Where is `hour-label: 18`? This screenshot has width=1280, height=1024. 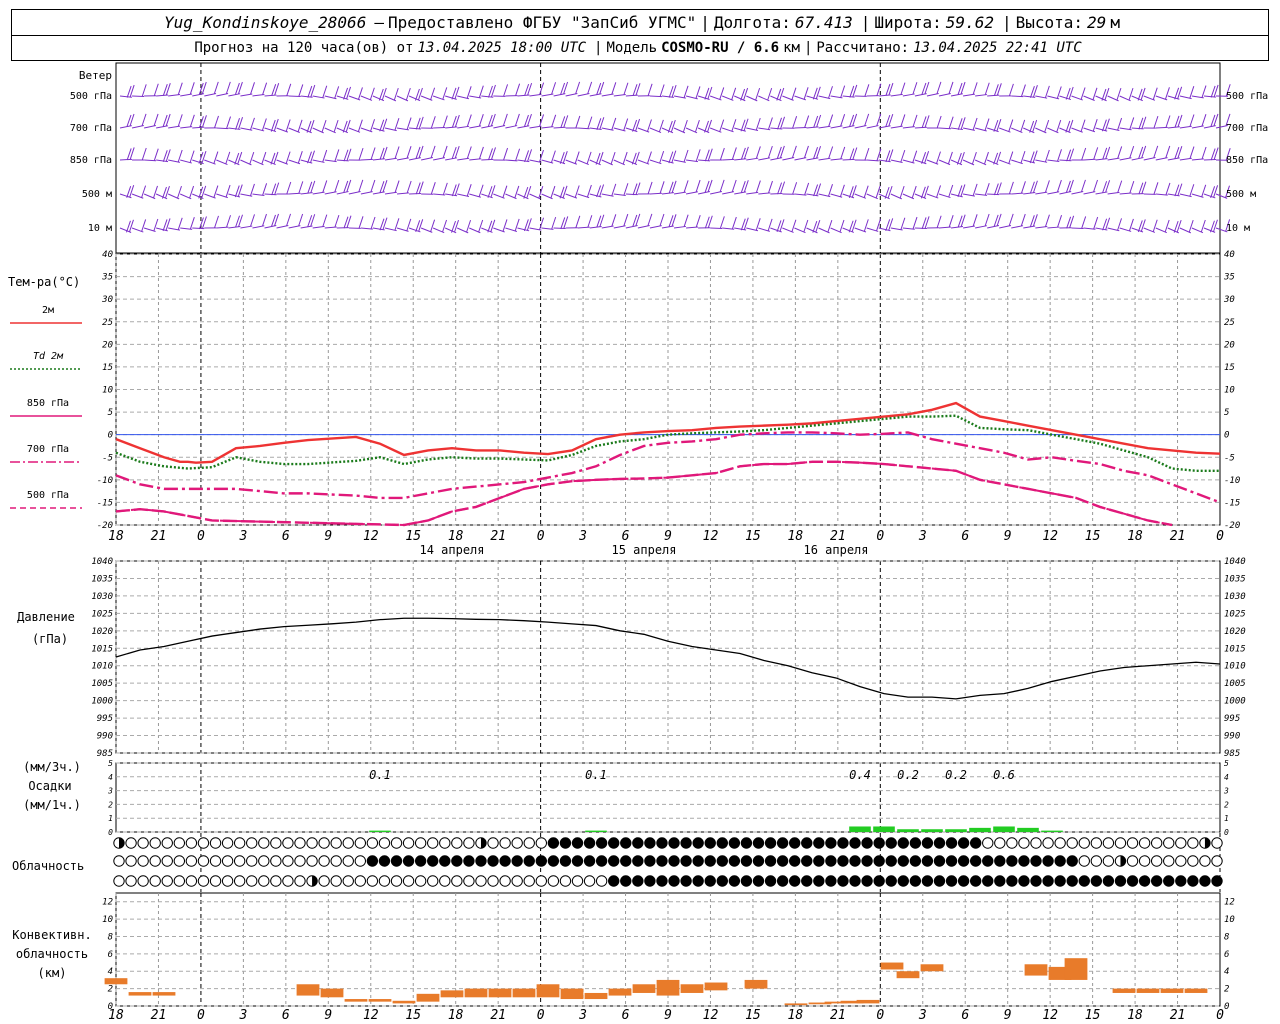 hour-label: 18 is located at coordinates (796, 536).